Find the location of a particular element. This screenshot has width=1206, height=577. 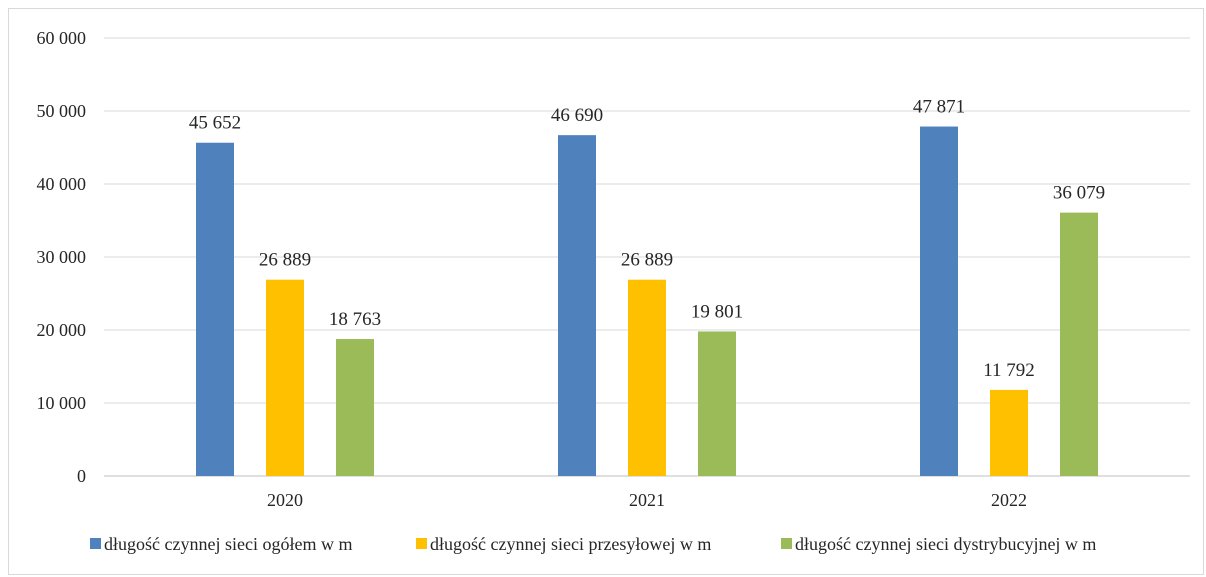

x-tick-label: 2022 is located at coordinates (1009, 500).